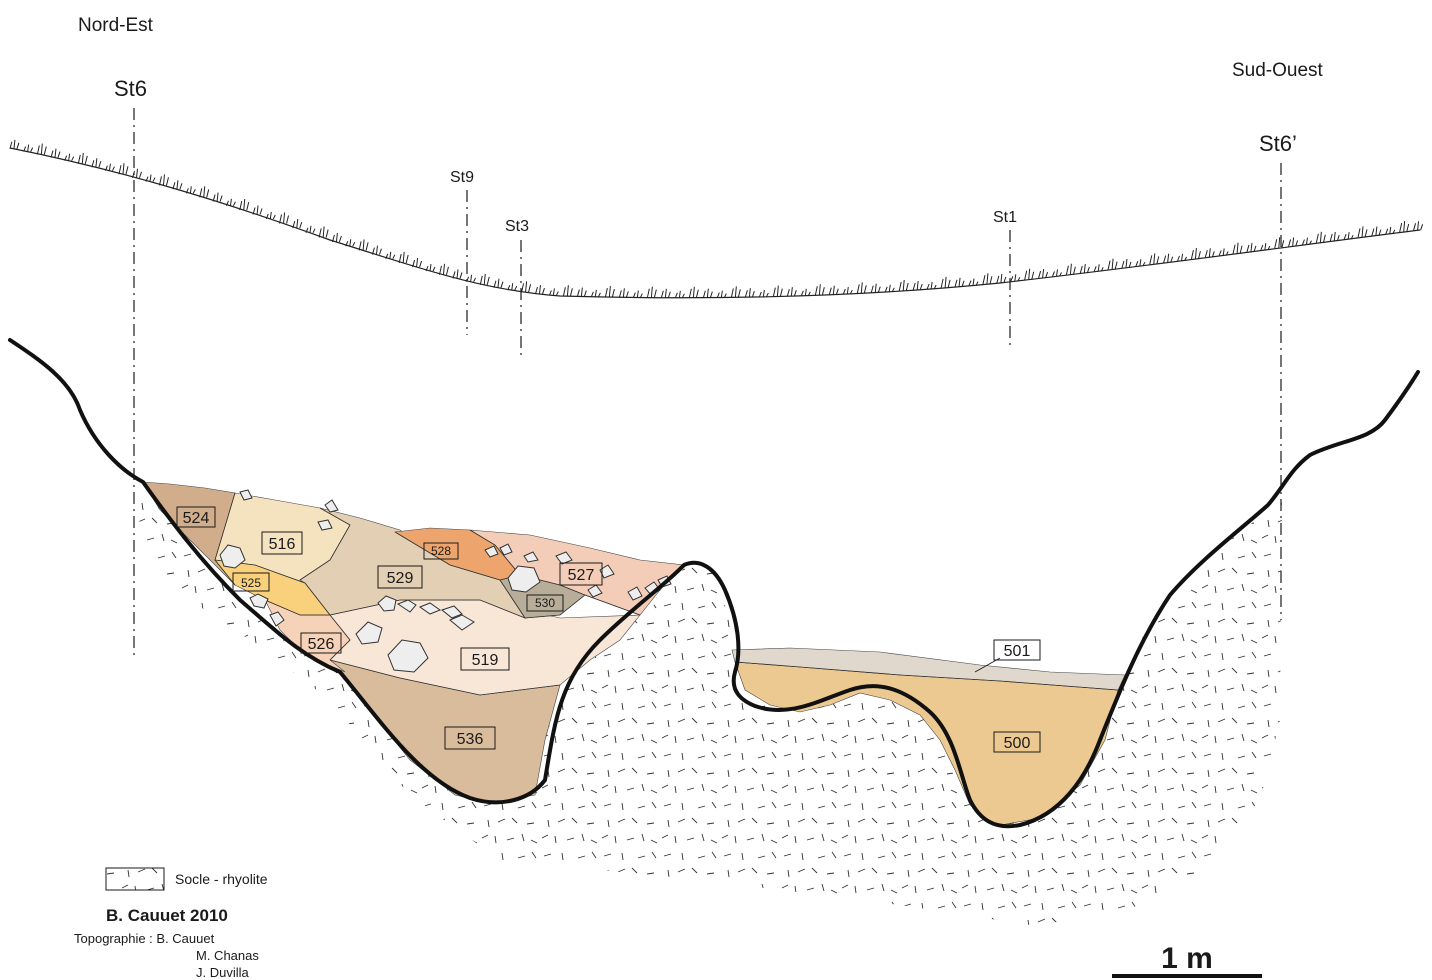 This screenshot has width=1432, height=980. I want to click on credit-author: B. Cauuet 2010, so click(167, 915).